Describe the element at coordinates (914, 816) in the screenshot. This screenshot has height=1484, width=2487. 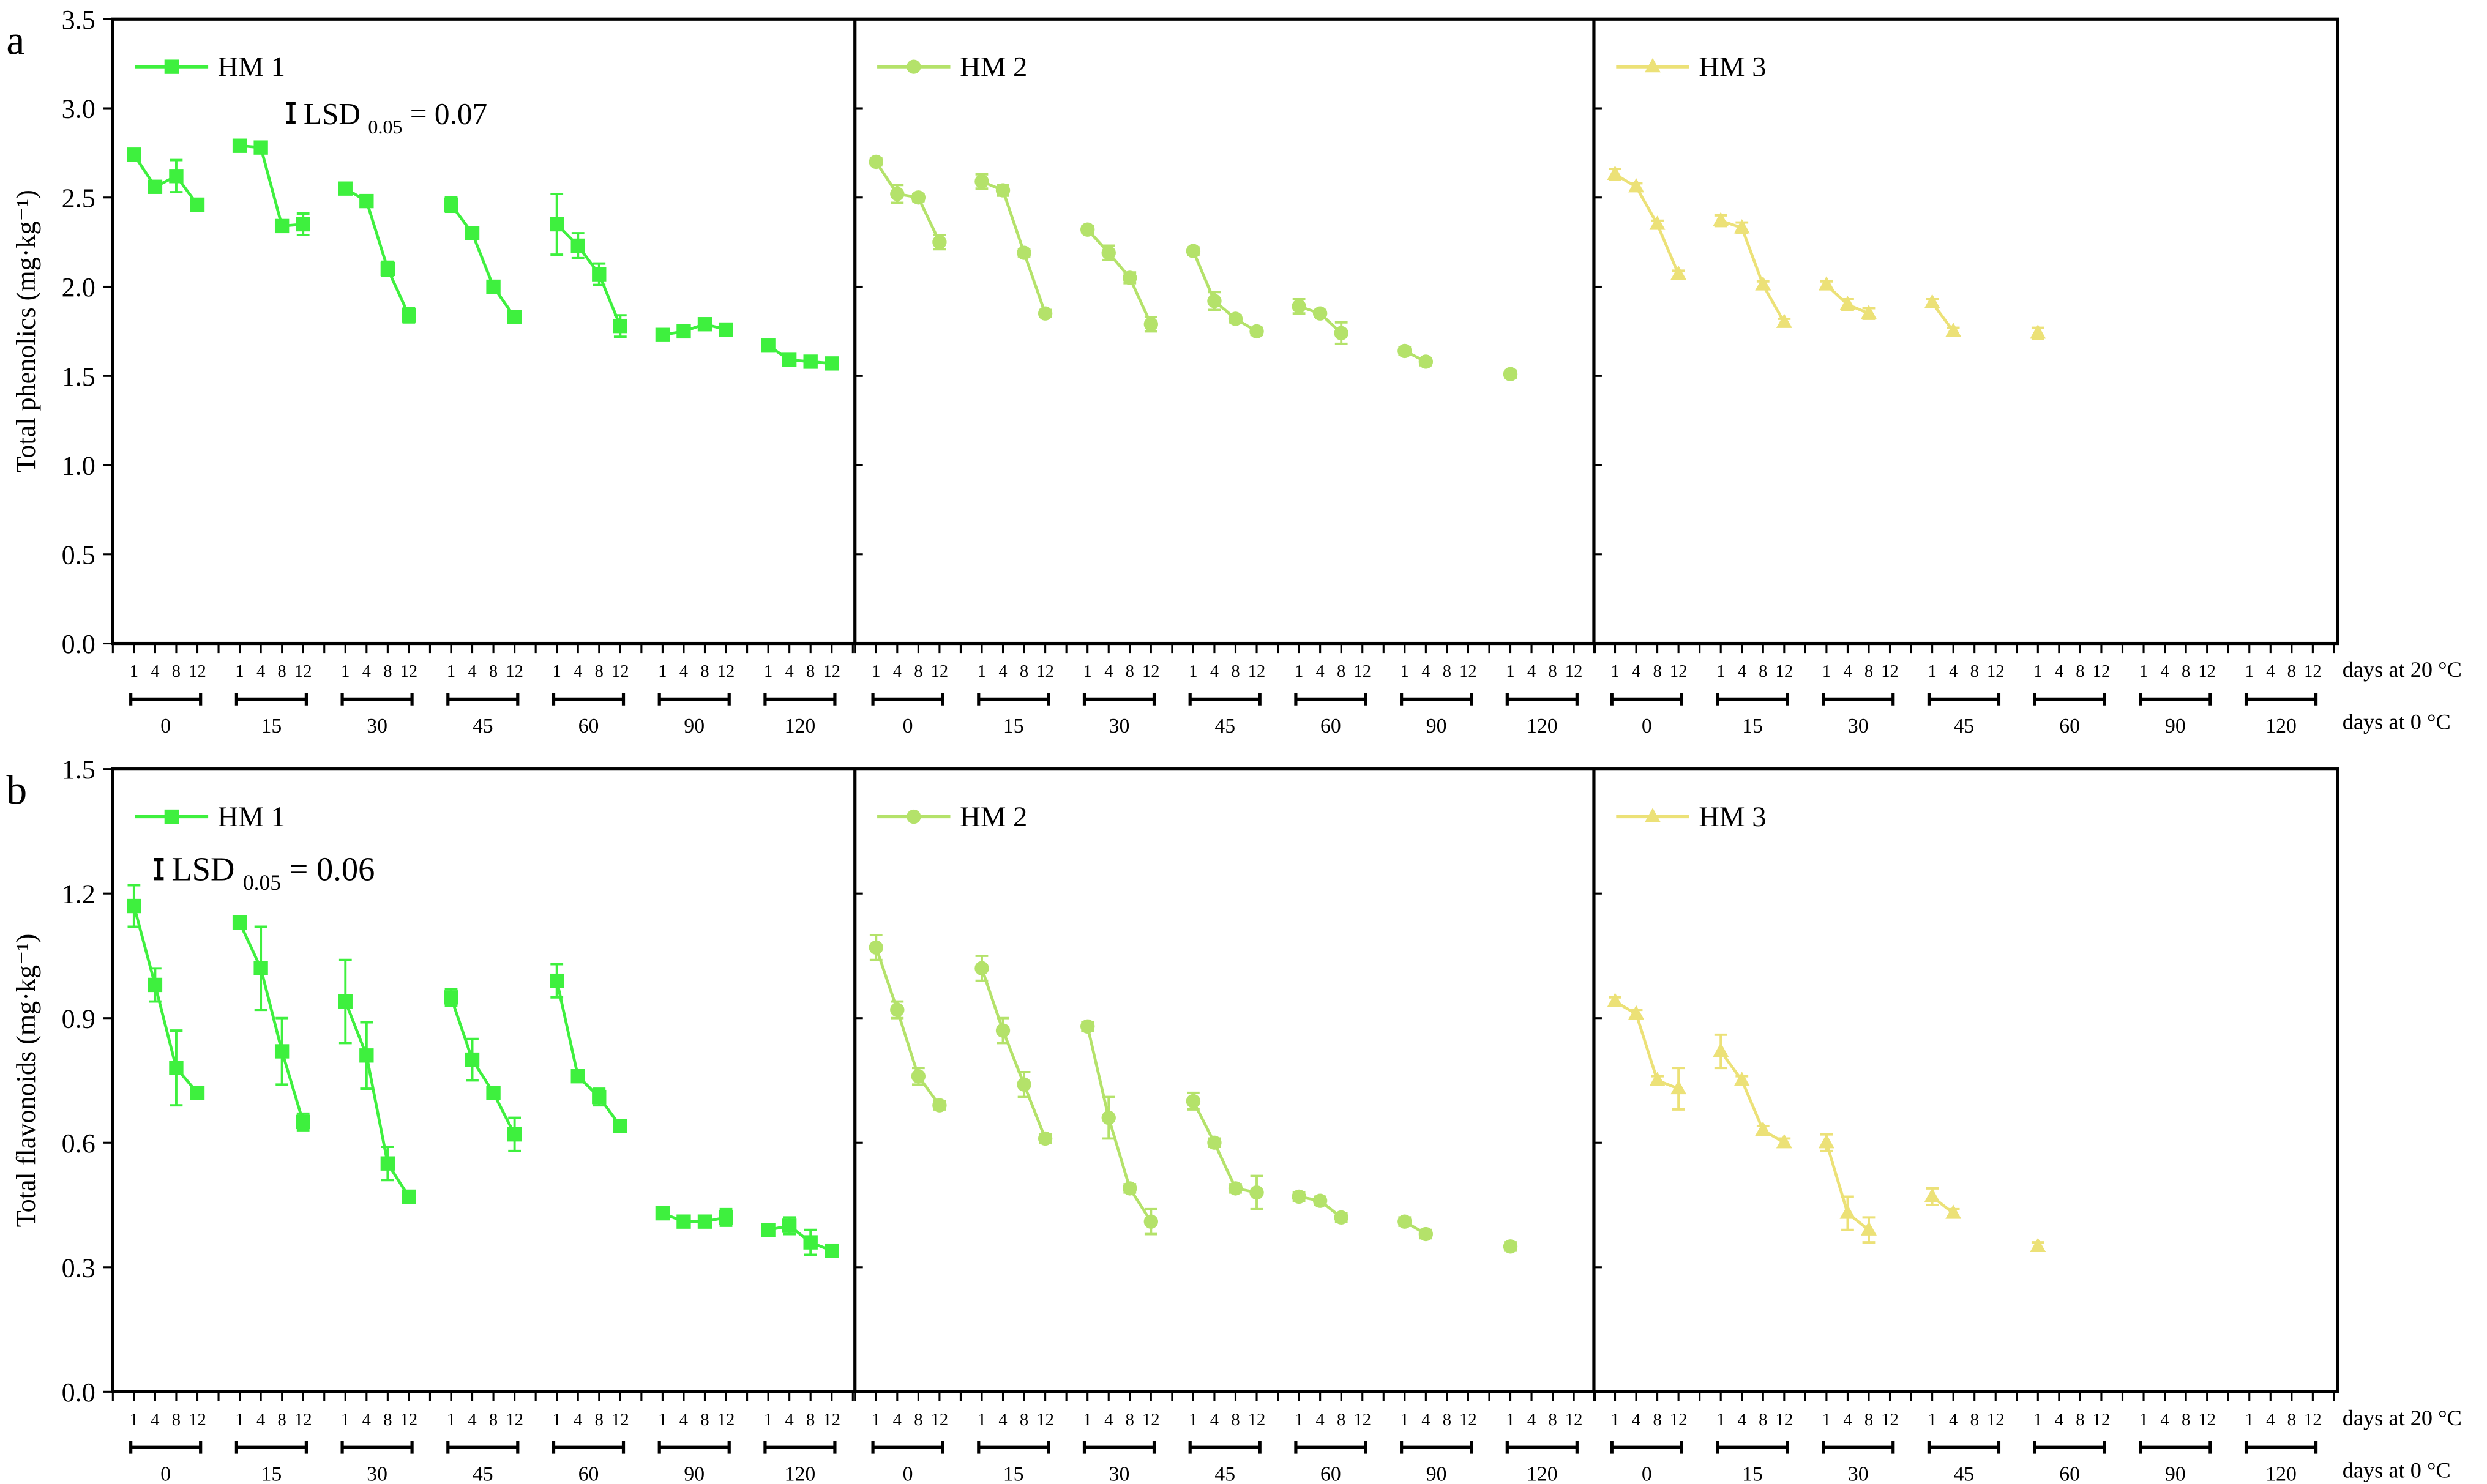
I see `legend-marker` at that location.